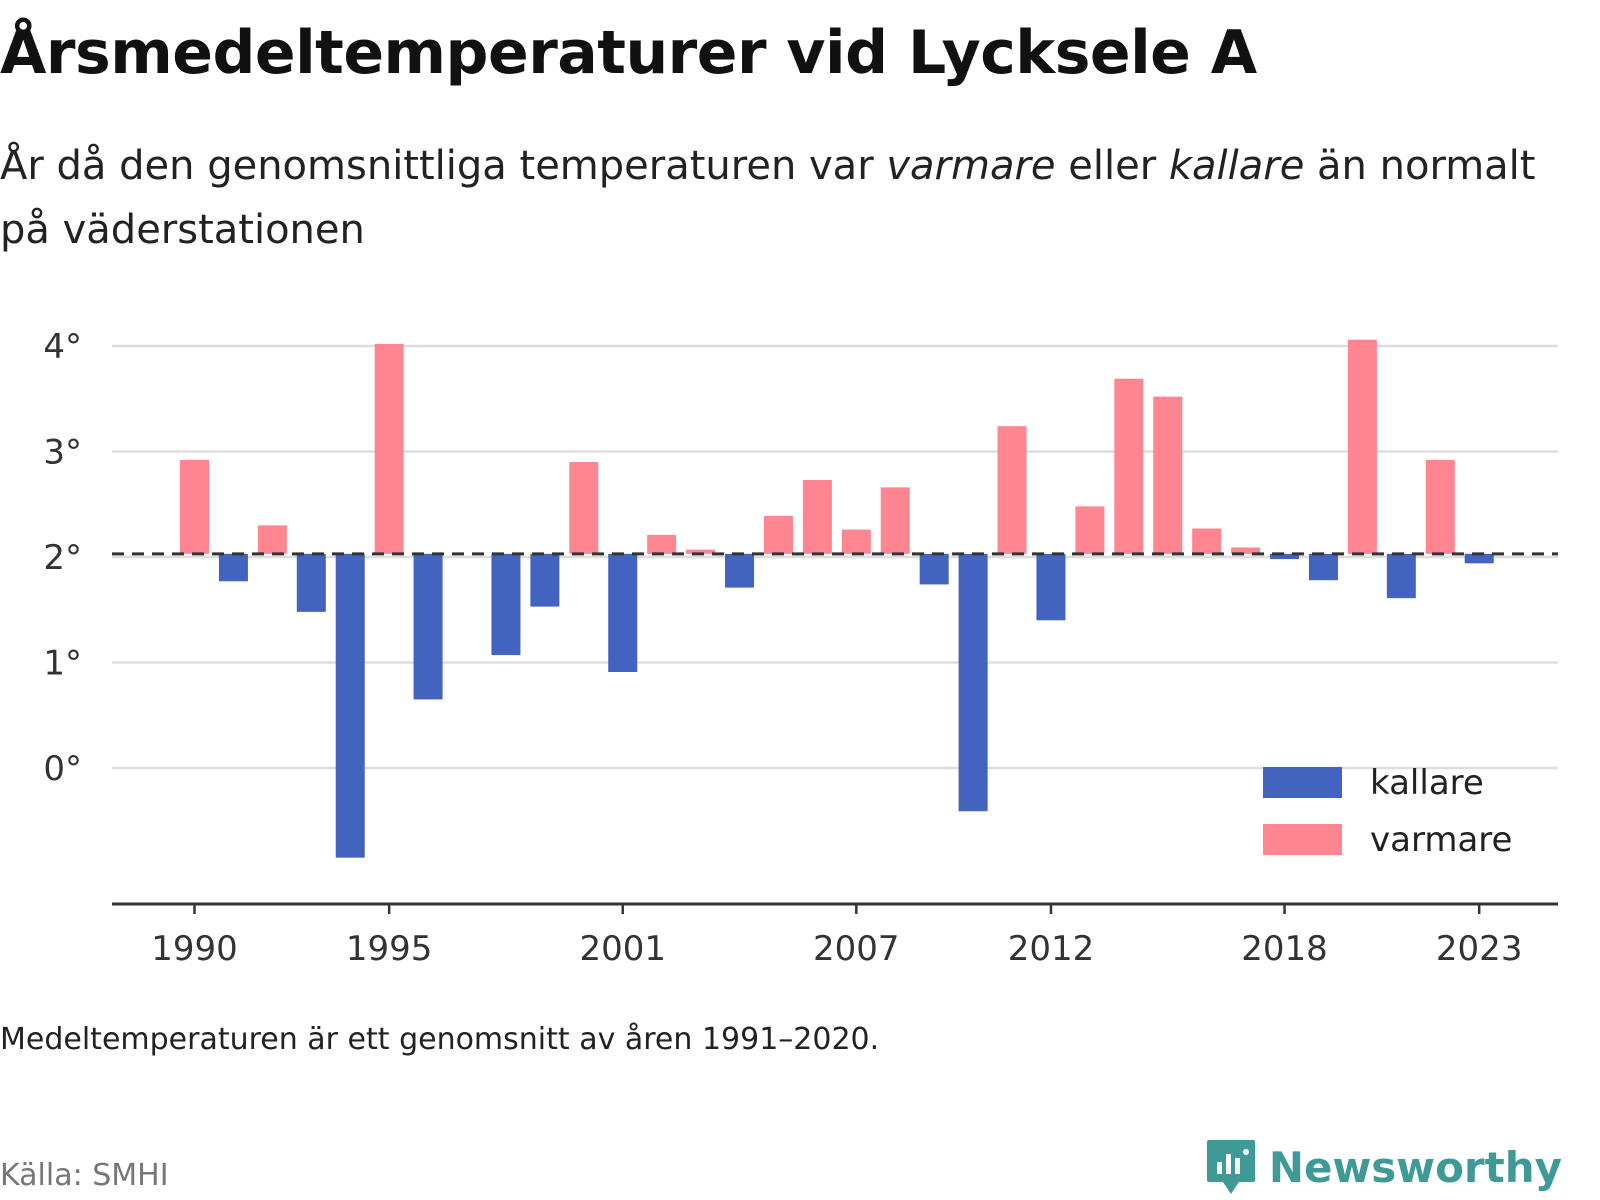 The image size is (1600, 1200). I want to click on bar-2014, so click(1129, 466).